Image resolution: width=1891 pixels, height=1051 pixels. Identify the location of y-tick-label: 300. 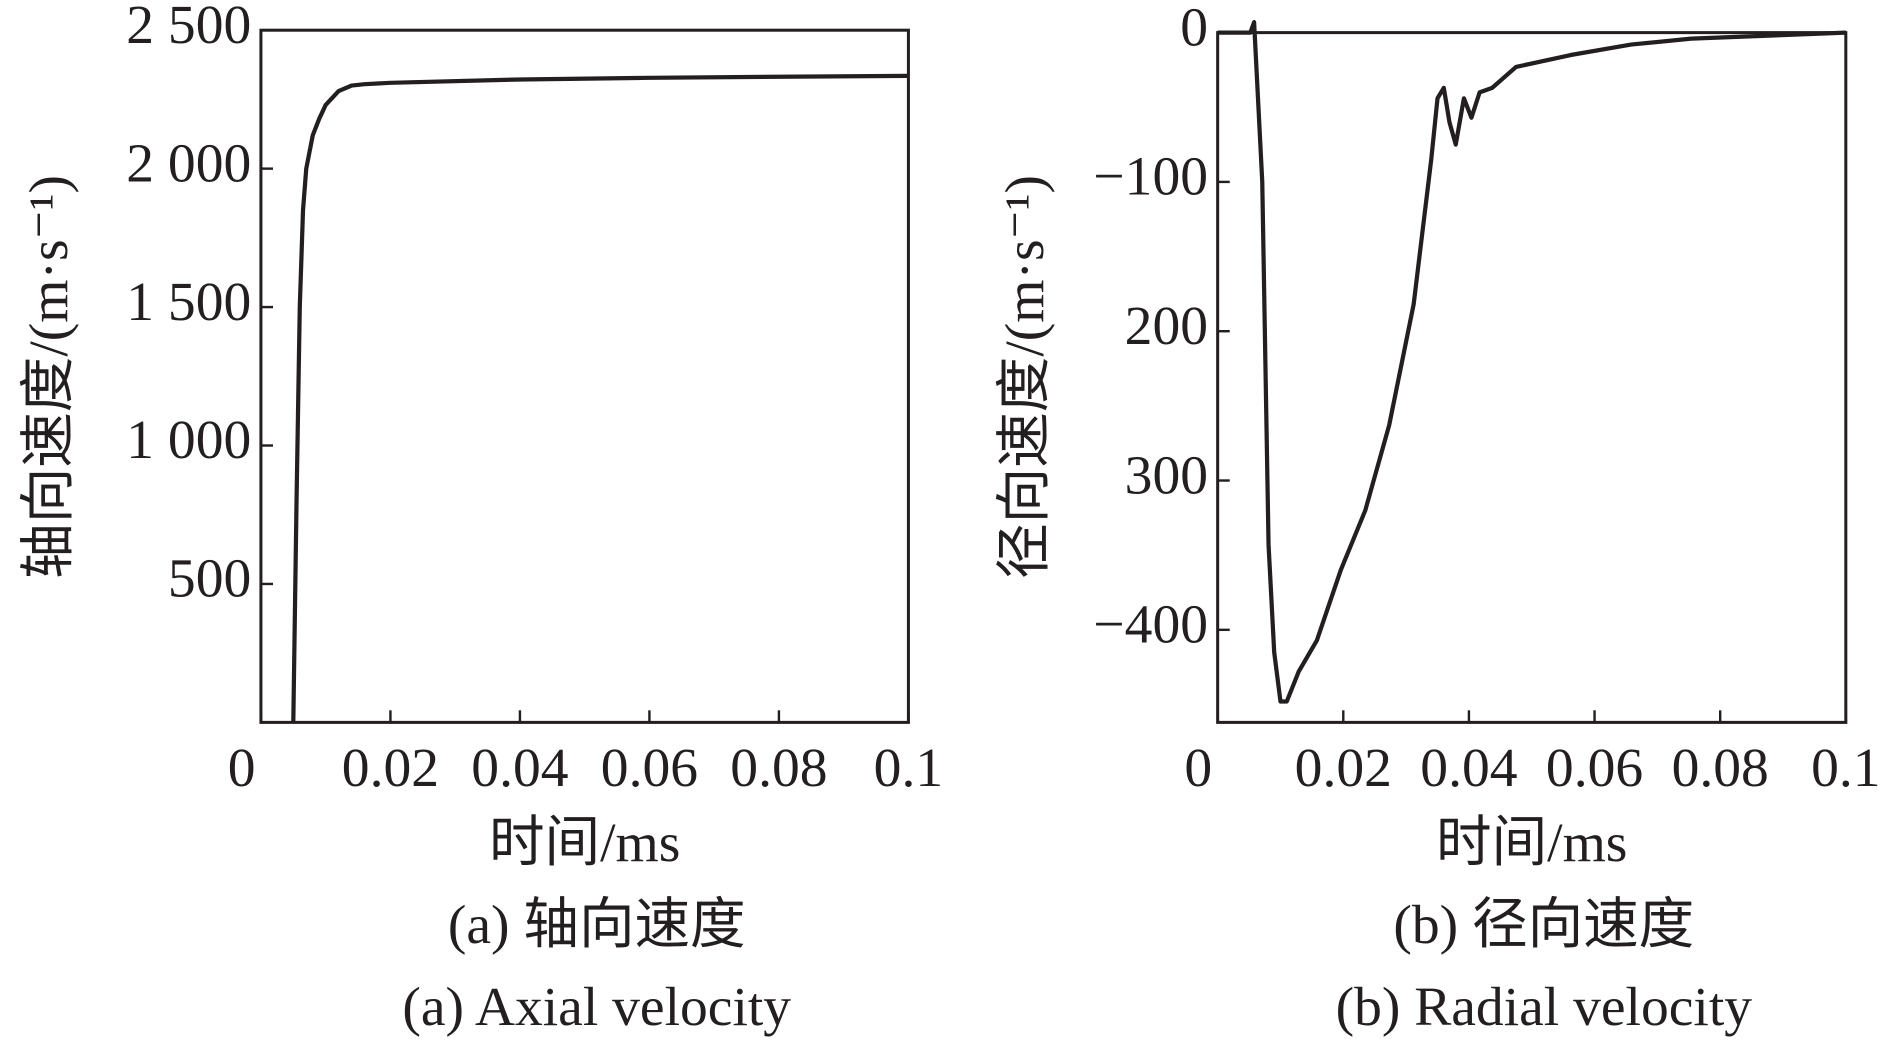
(1166, 475).